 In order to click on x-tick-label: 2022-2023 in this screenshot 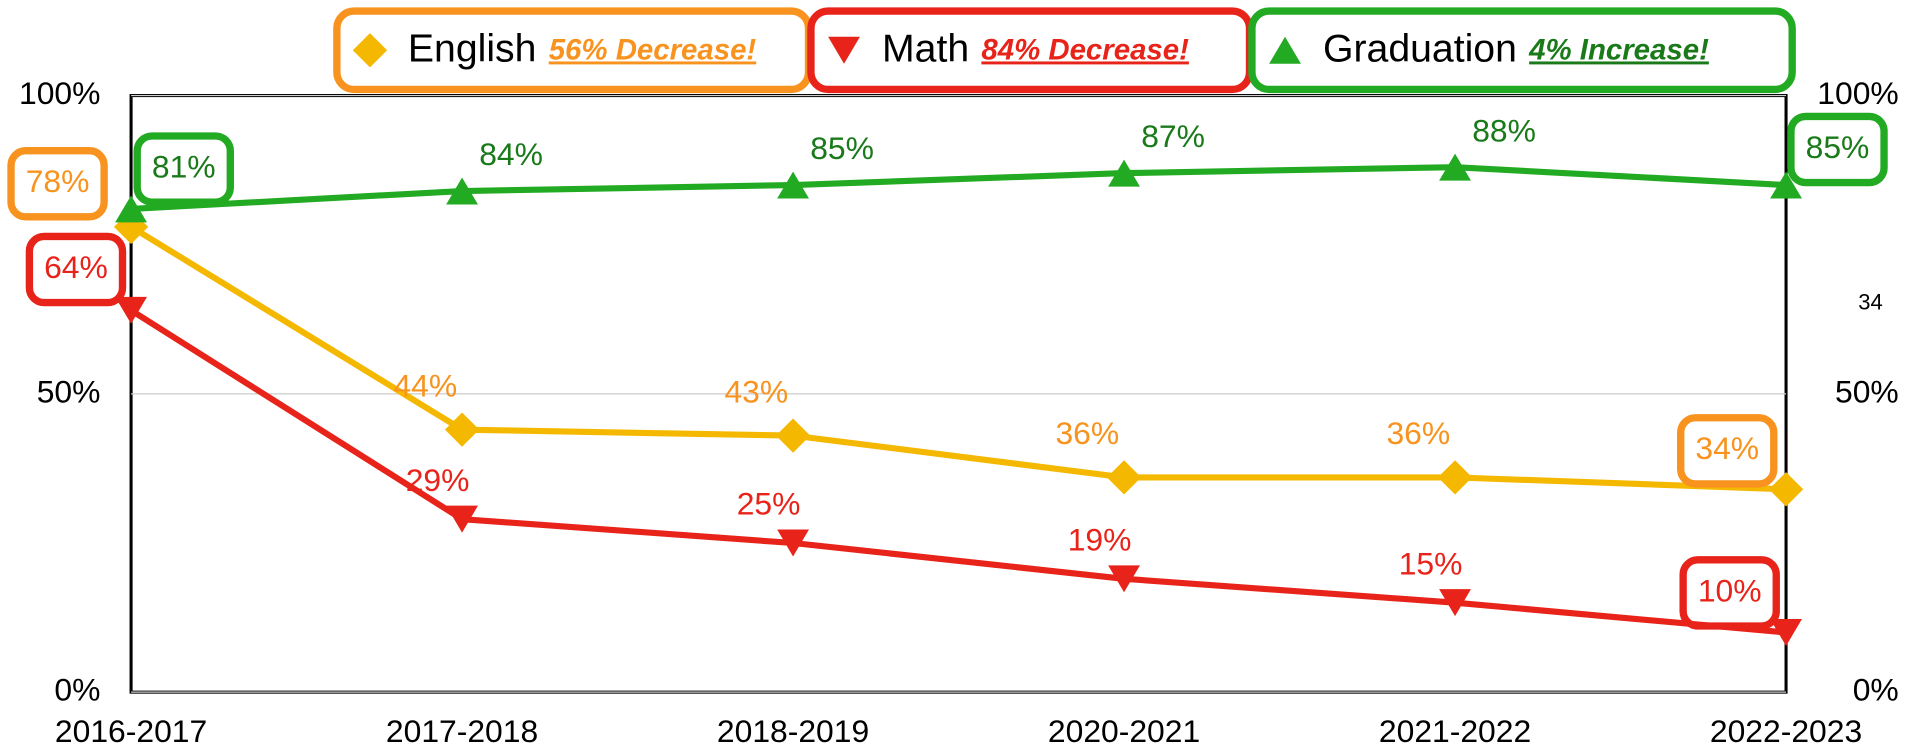, I will do `click(1786, 731)`.